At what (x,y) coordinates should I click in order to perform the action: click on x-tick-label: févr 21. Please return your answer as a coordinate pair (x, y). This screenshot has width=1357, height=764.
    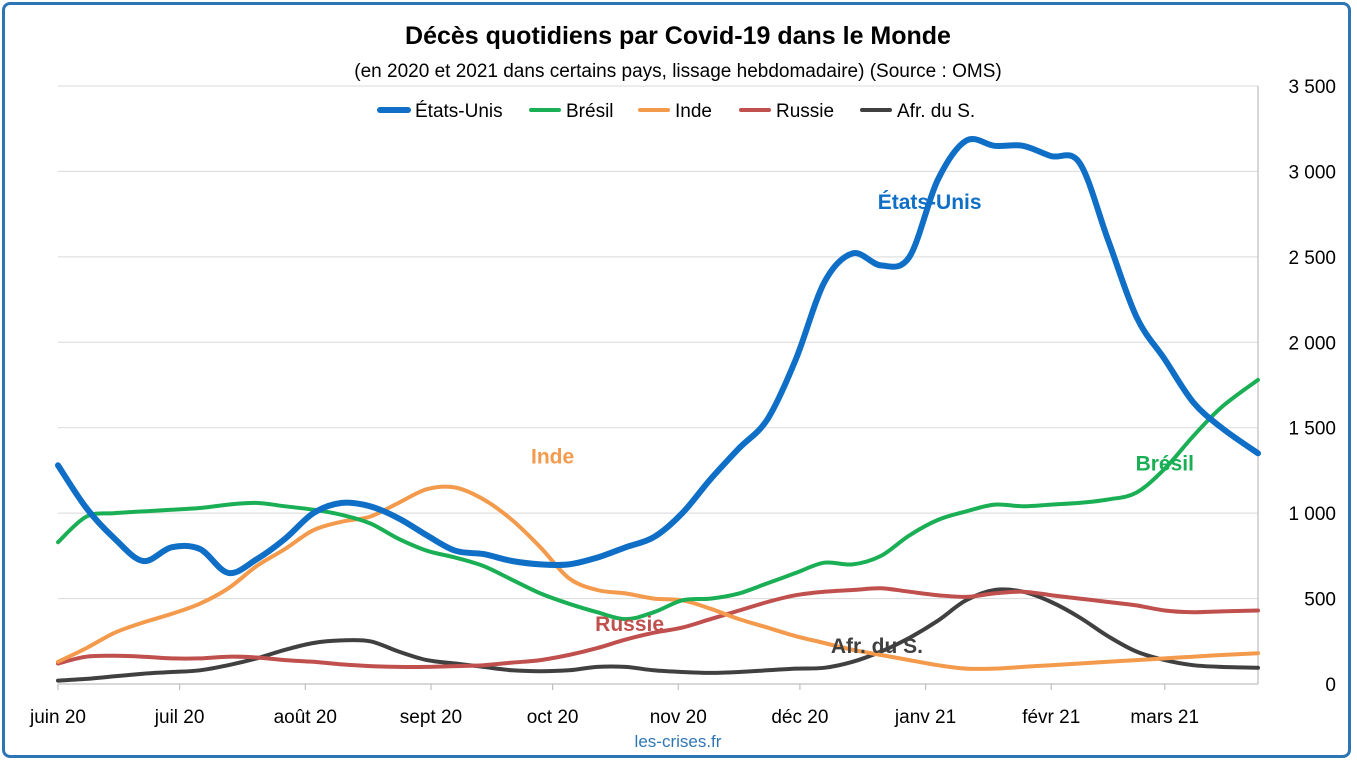
    Looking at the image, I should click on (1051, 717).